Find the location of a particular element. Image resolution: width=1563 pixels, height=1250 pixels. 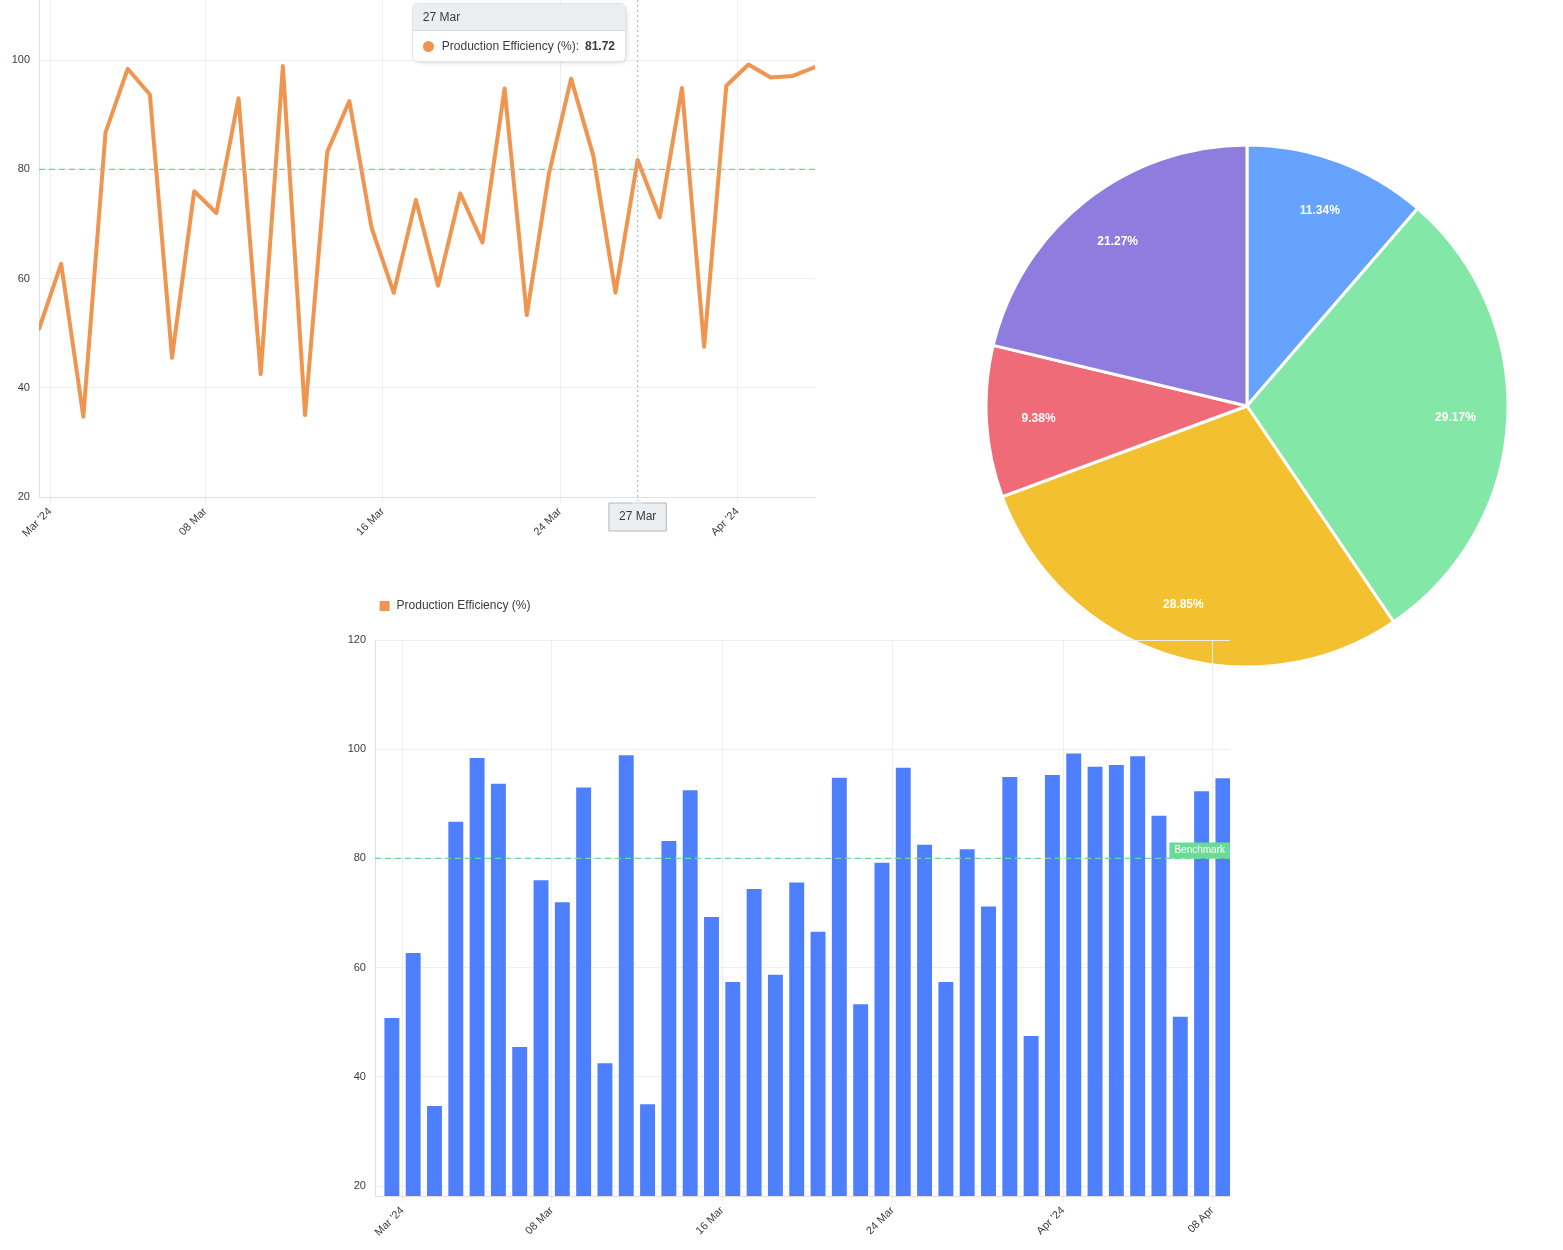

tooltip-box: 27 Mar Production Efficiency (%): 81.72 is located at coordinates (518, 32).